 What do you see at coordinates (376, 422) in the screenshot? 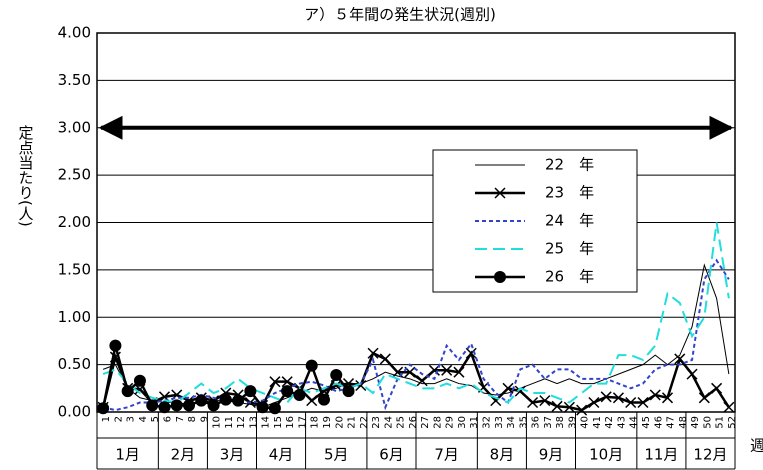
I see `x-tick-label: 23` at bounding box center [376, 422].